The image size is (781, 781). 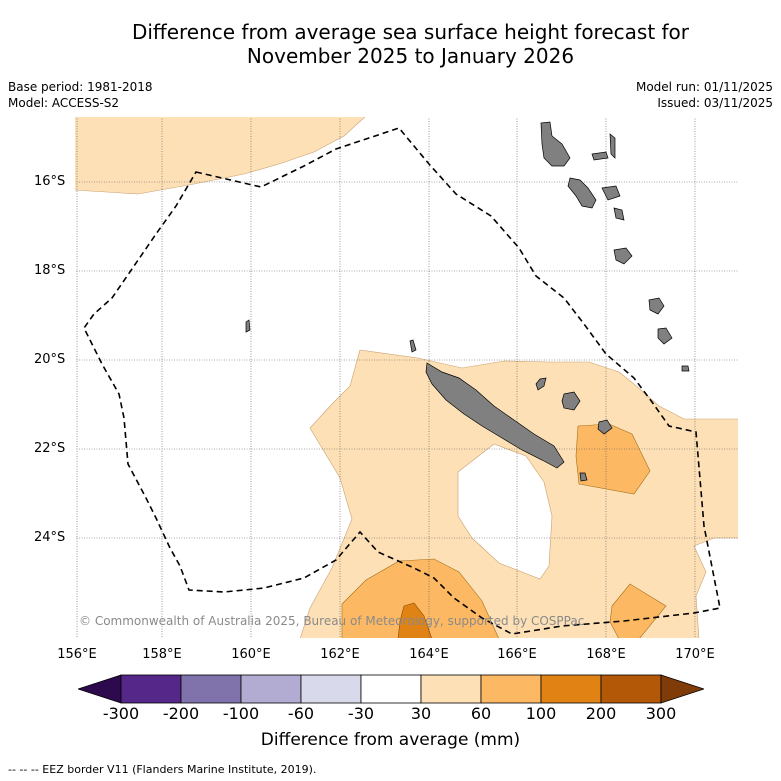 What do you see at coordinates (704, 87) in the screenshot?
I see `model-run-text: Model run: 01/11/2025` at bounding box center [704, 87].